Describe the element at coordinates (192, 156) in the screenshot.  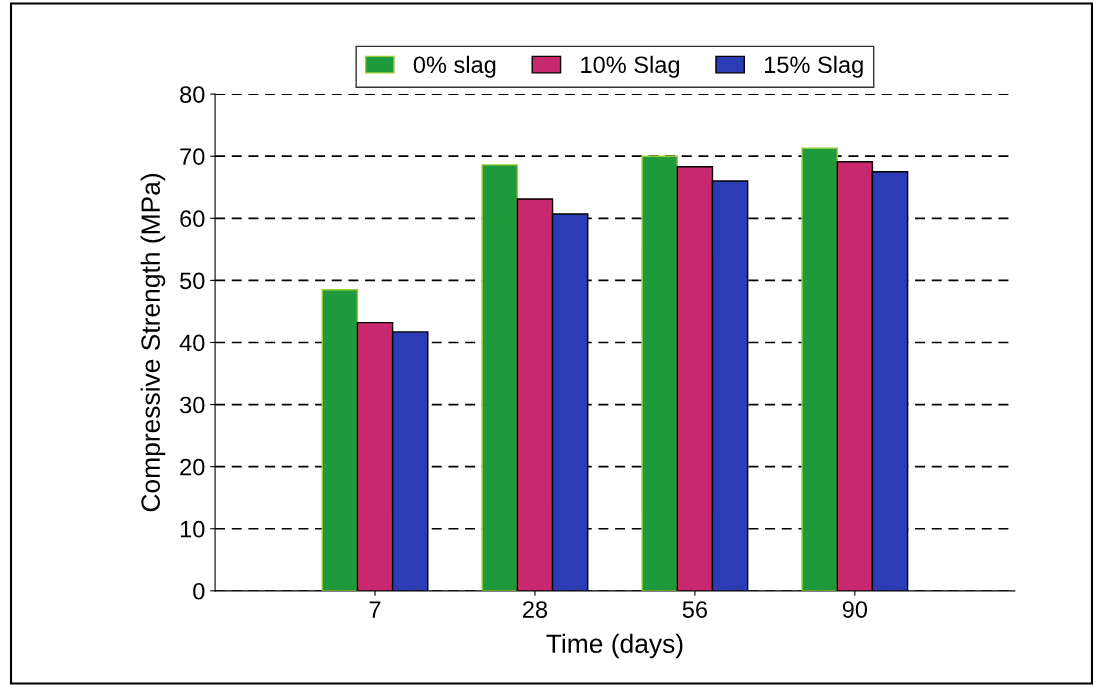
I see `y-tick-label: 70` at that location.